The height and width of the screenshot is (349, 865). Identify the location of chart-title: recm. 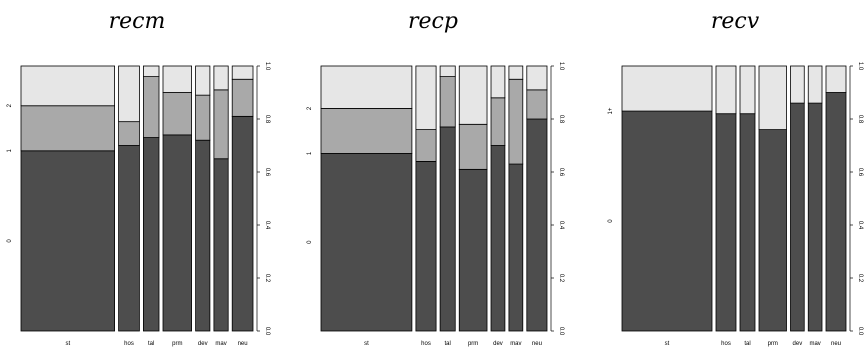
(137, 21).